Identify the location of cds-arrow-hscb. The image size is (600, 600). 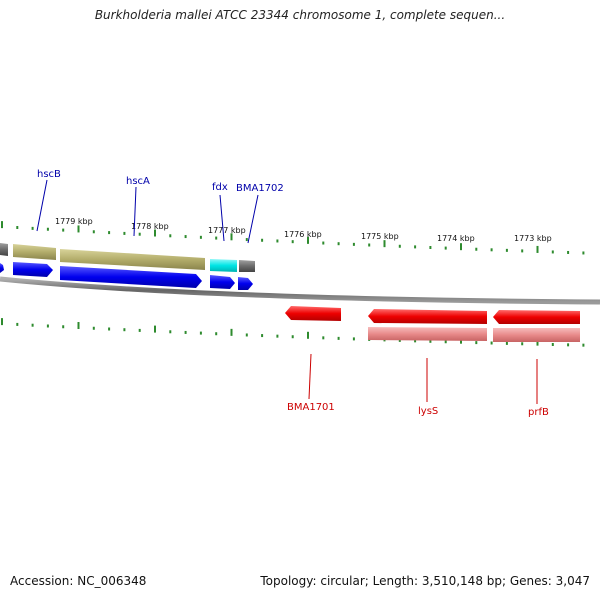
(33, 269).